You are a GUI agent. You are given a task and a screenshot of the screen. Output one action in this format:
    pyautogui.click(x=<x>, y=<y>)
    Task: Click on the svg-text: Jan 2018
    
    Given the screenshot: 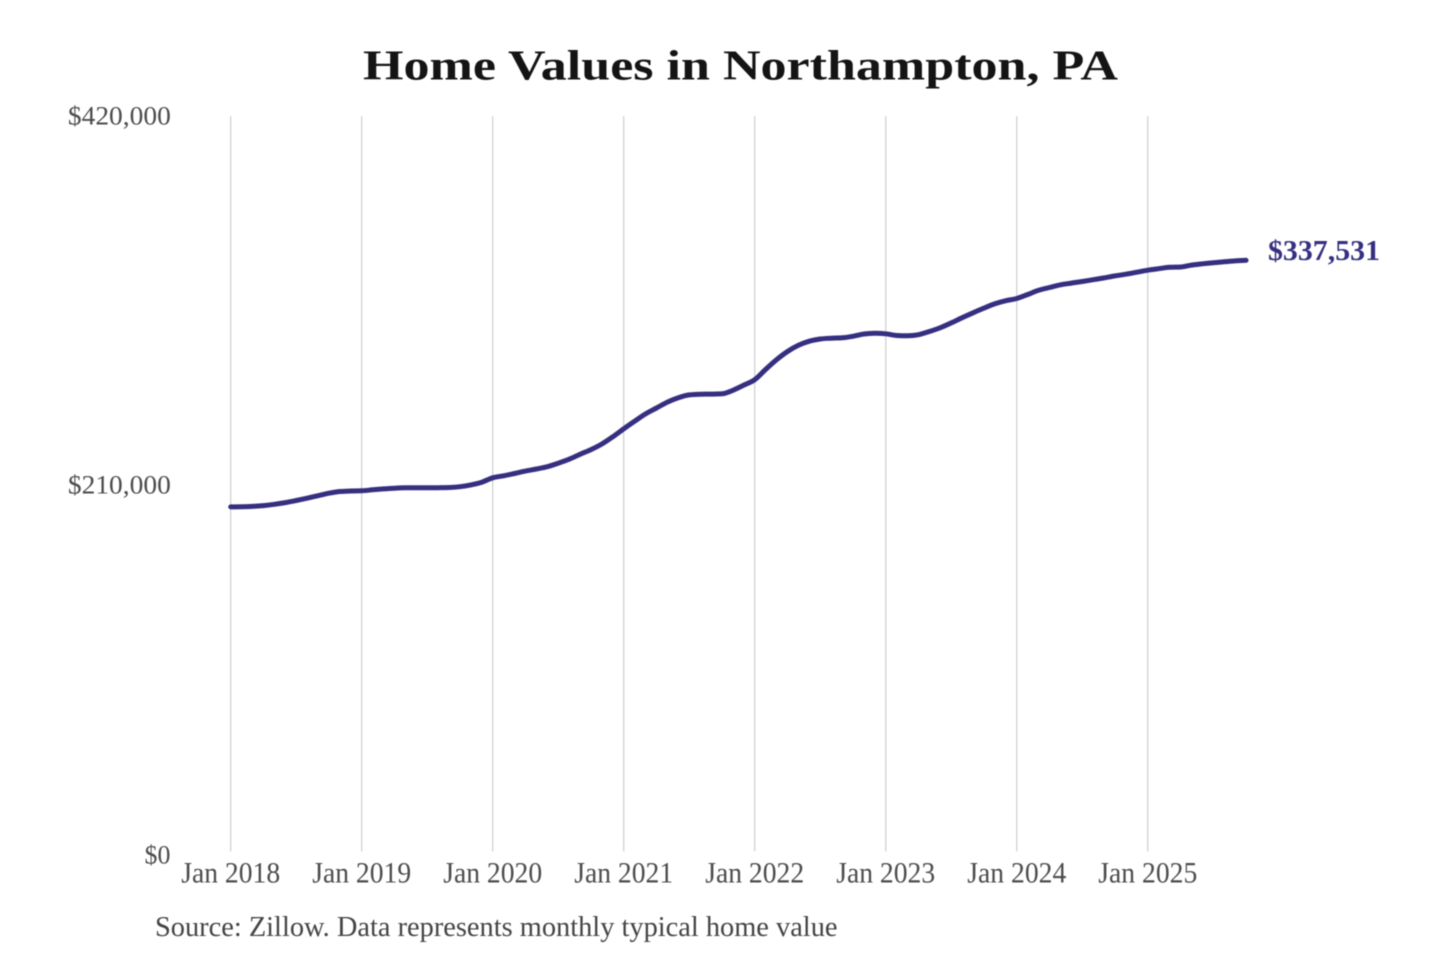 What is the action you would take?
    pyautogui.click(x=230, y=873)
    